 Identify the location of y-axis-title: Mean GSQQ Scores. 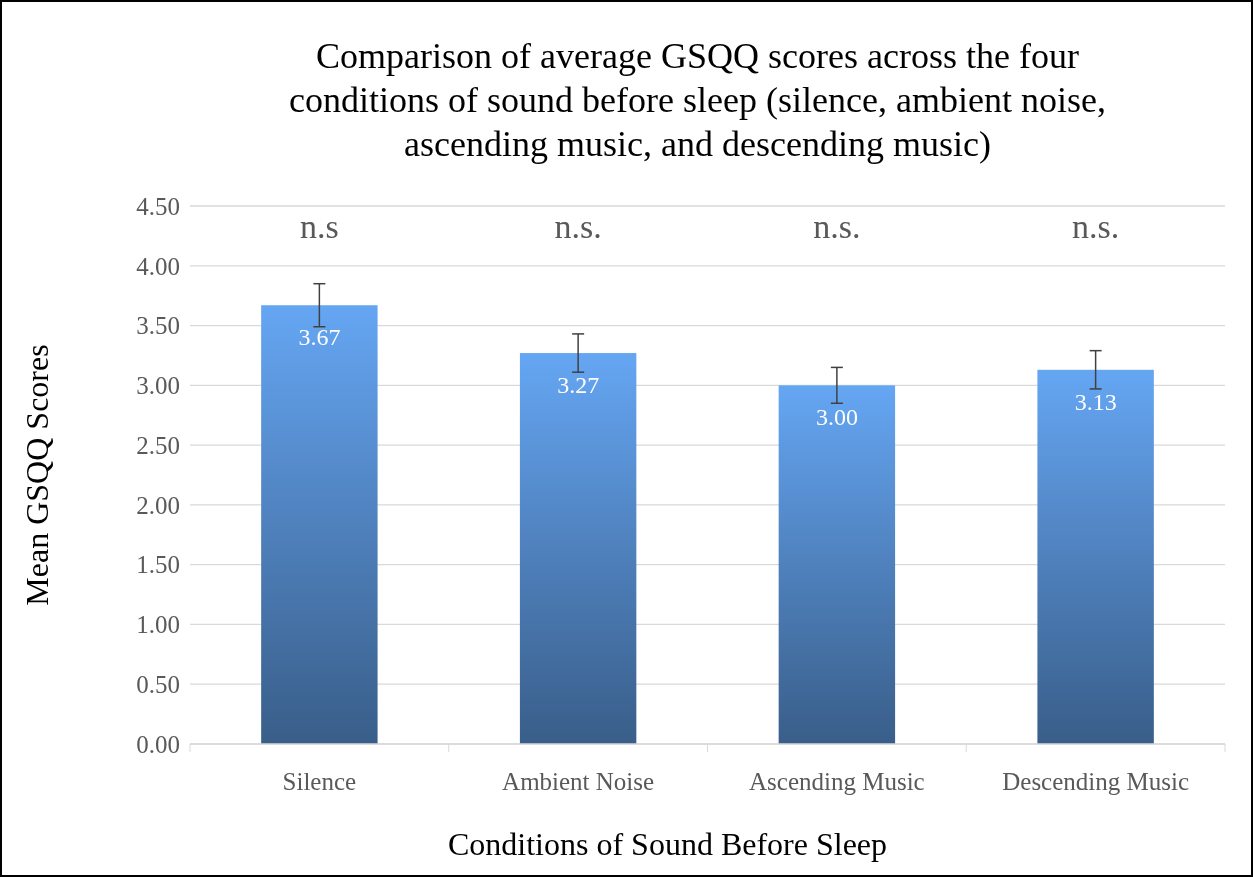
(37, 475).